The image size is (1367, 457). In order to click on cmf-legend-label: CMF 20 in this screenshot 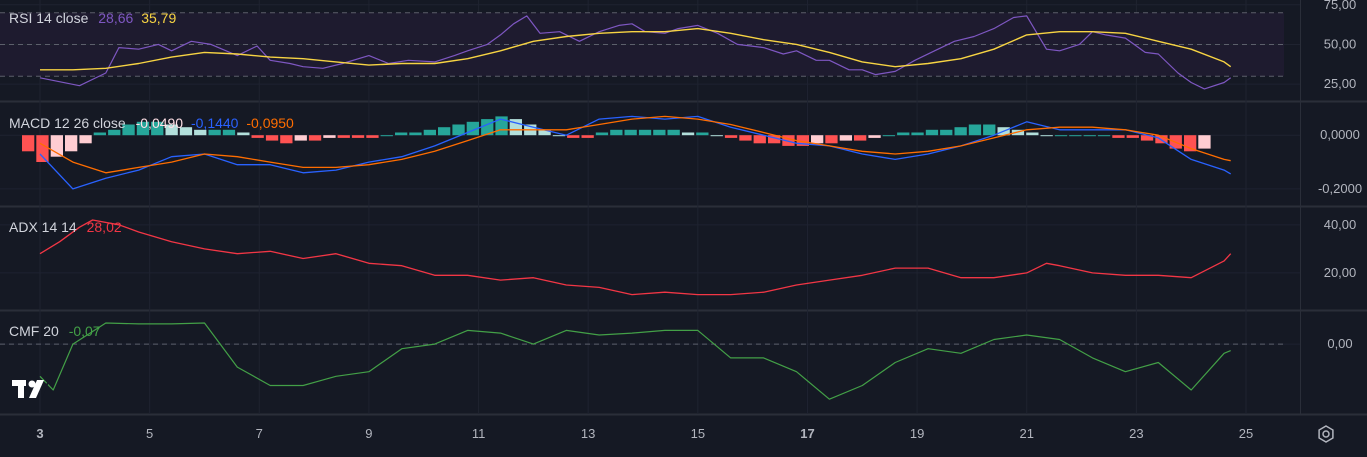, I will do `click(34, 331)`.